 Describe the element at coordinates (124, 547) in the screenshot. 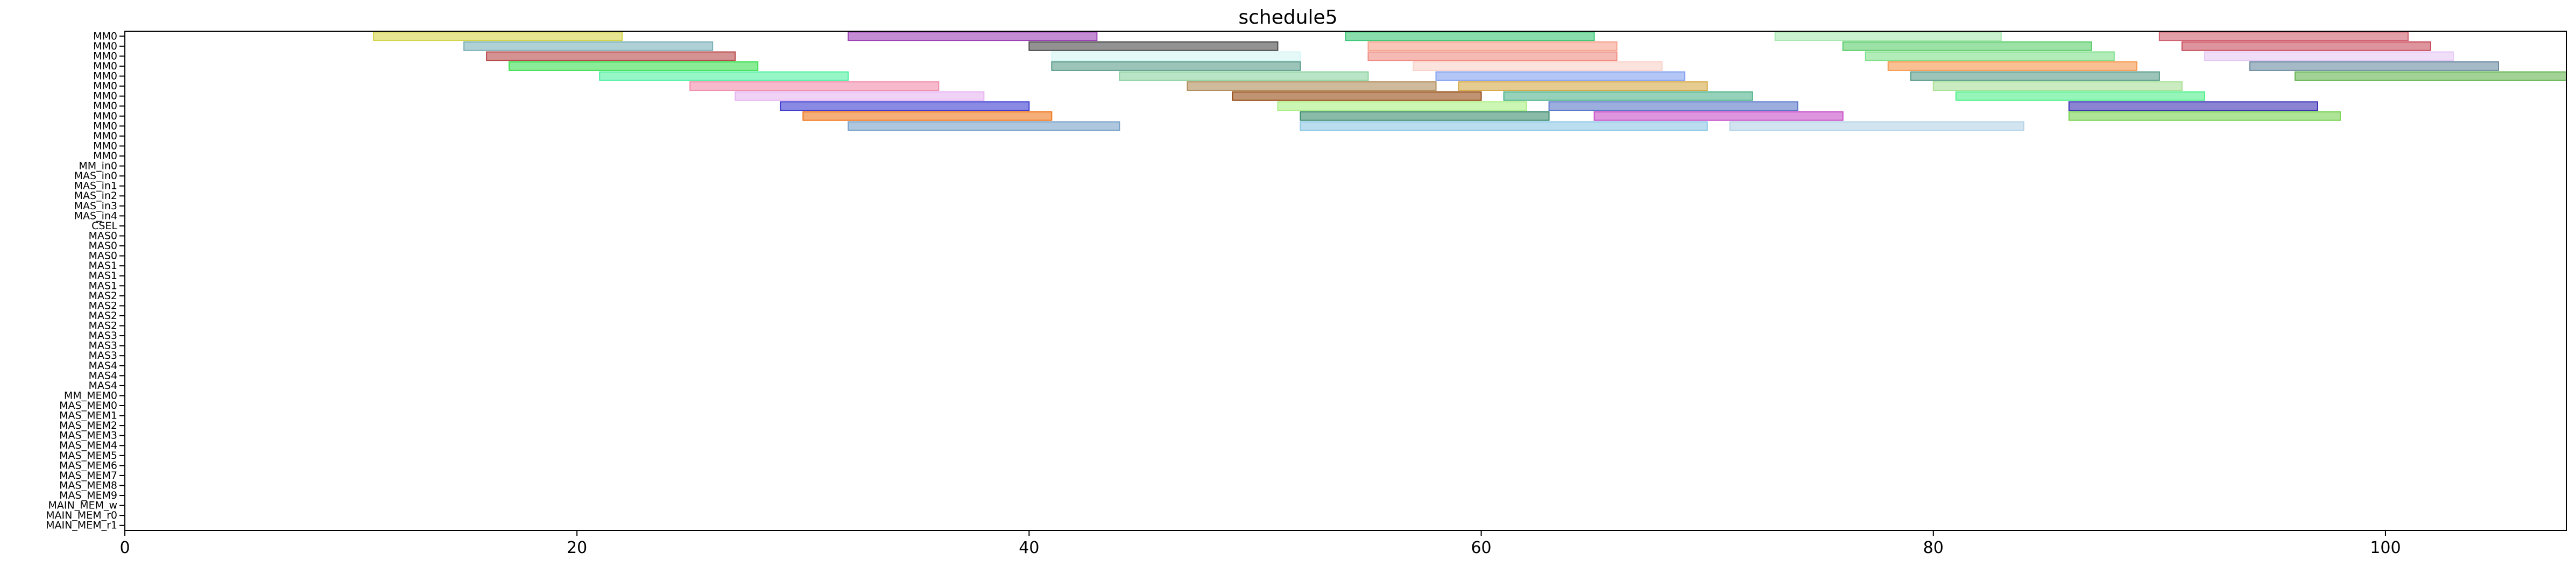

I see `x-tick-label: 0` at that location.